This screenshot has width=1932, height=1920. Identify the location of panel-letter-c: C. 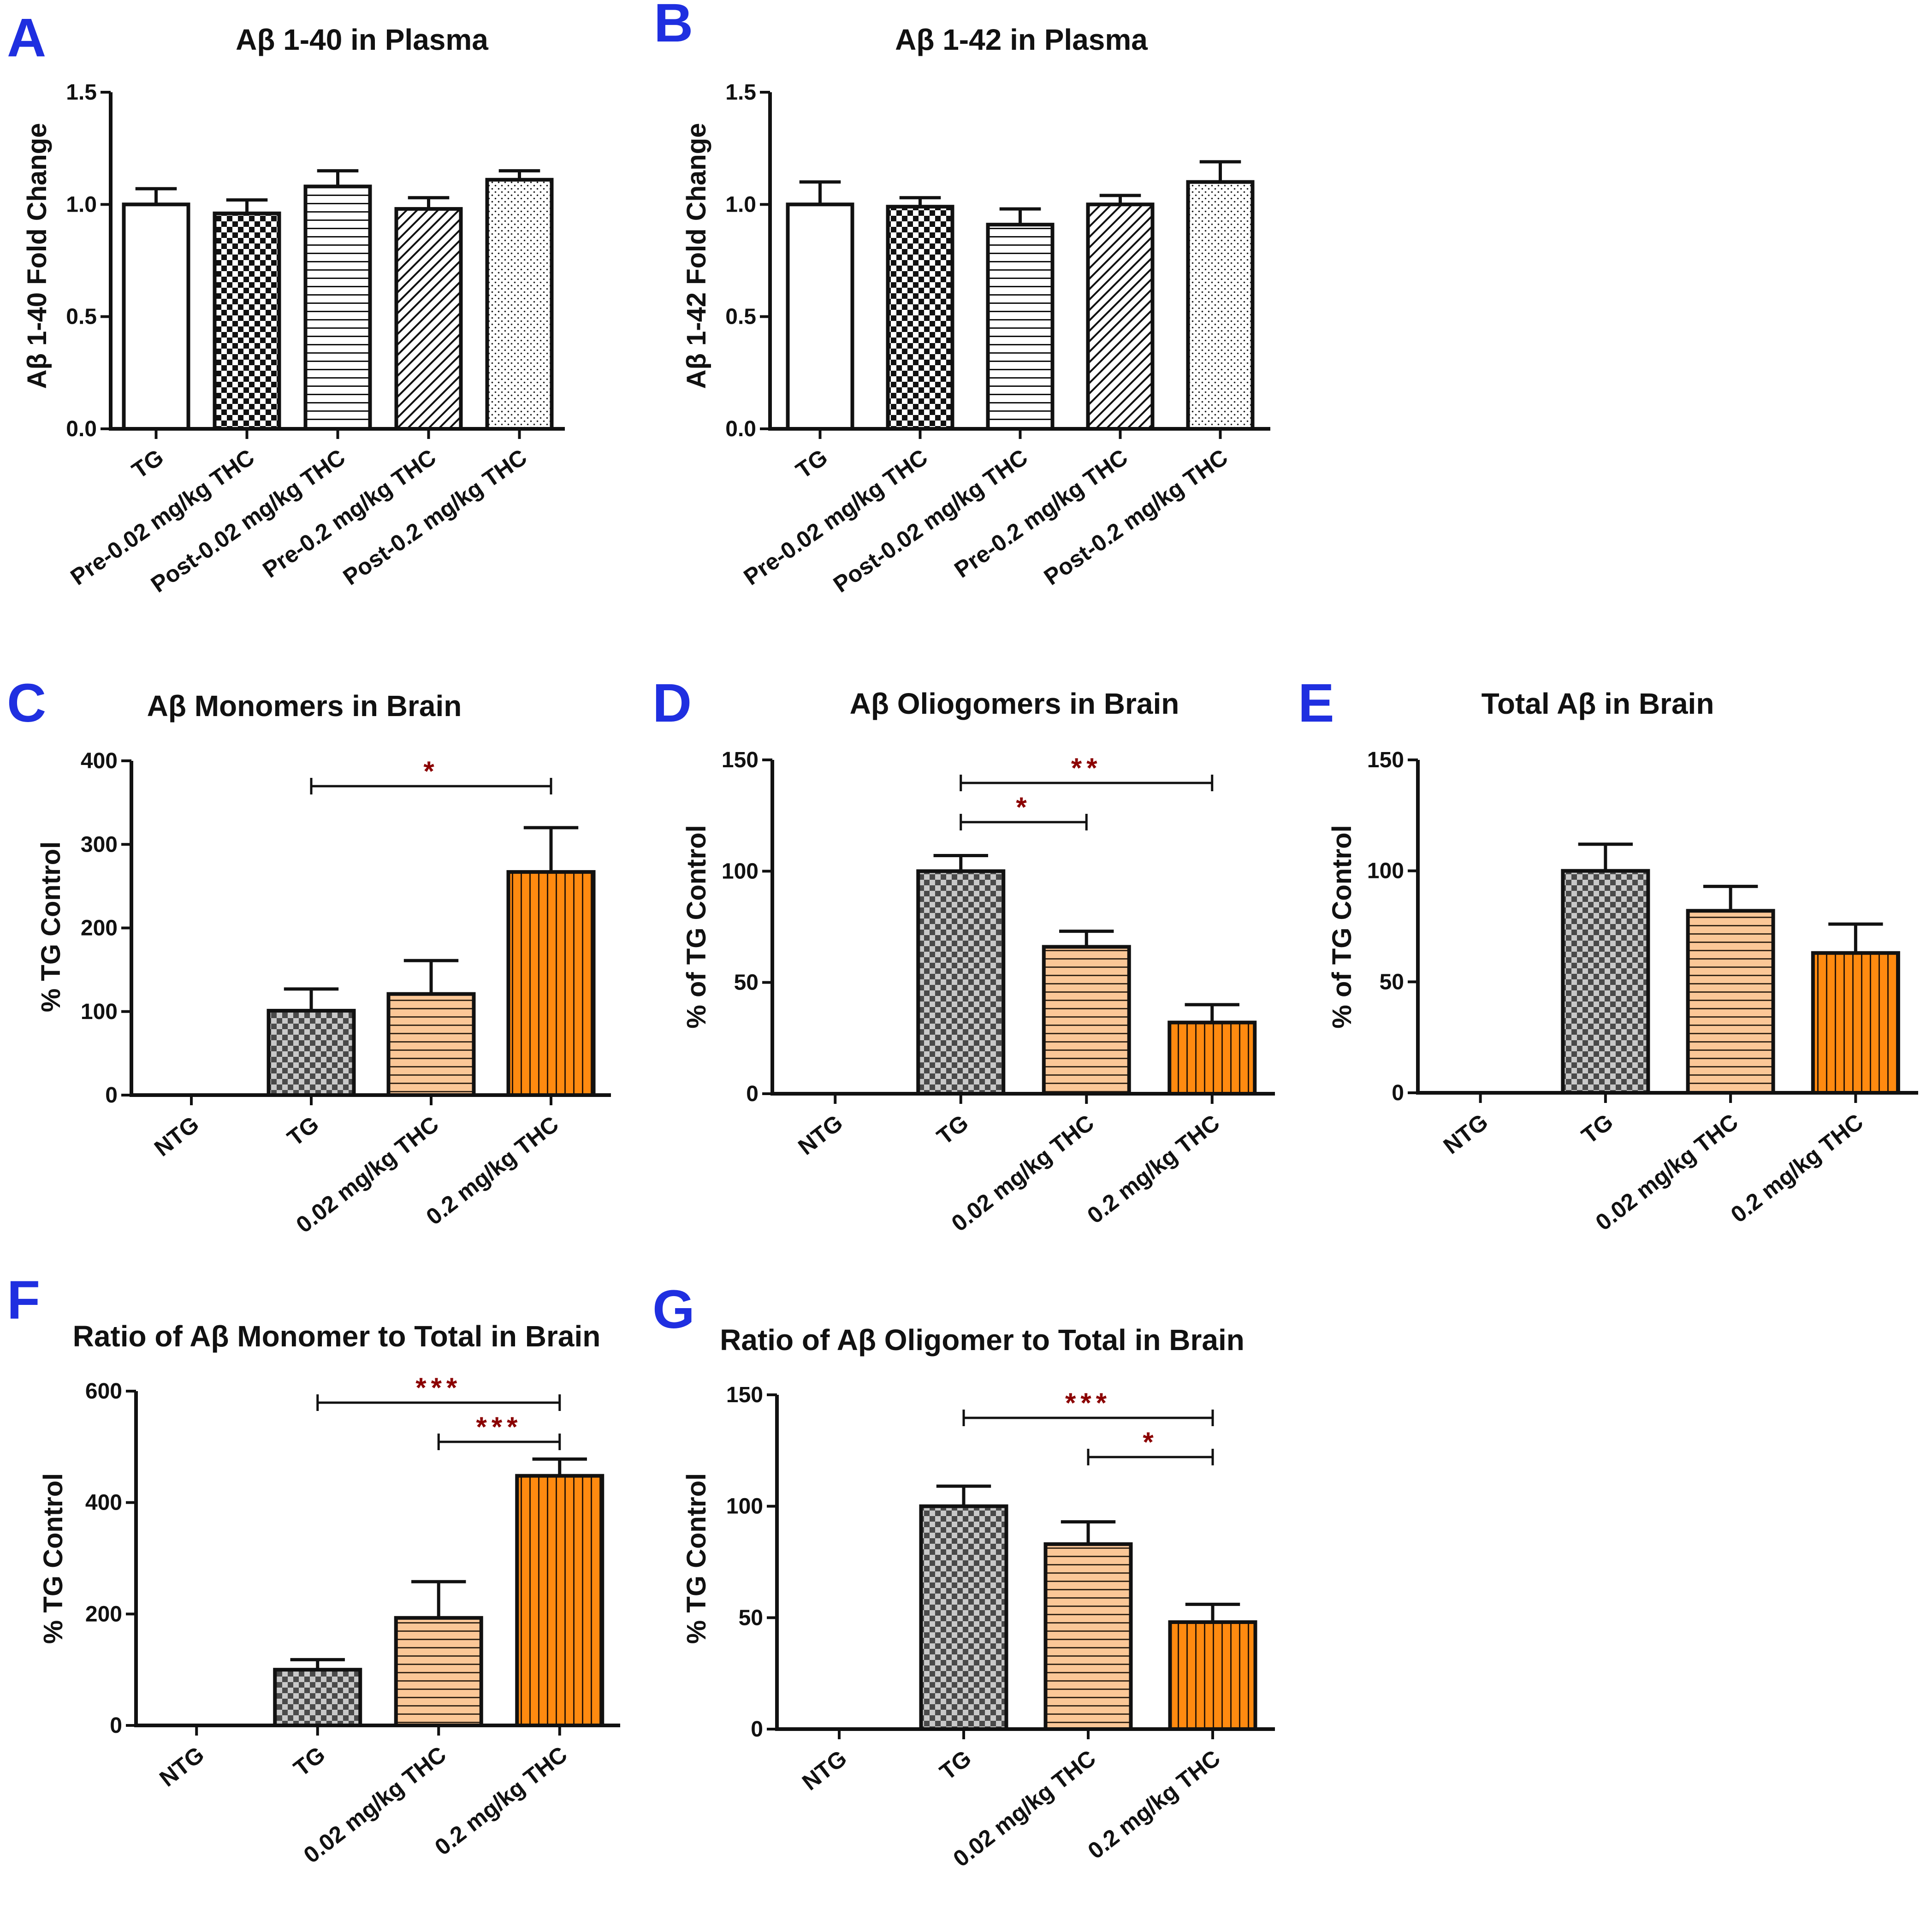
(26, 703).